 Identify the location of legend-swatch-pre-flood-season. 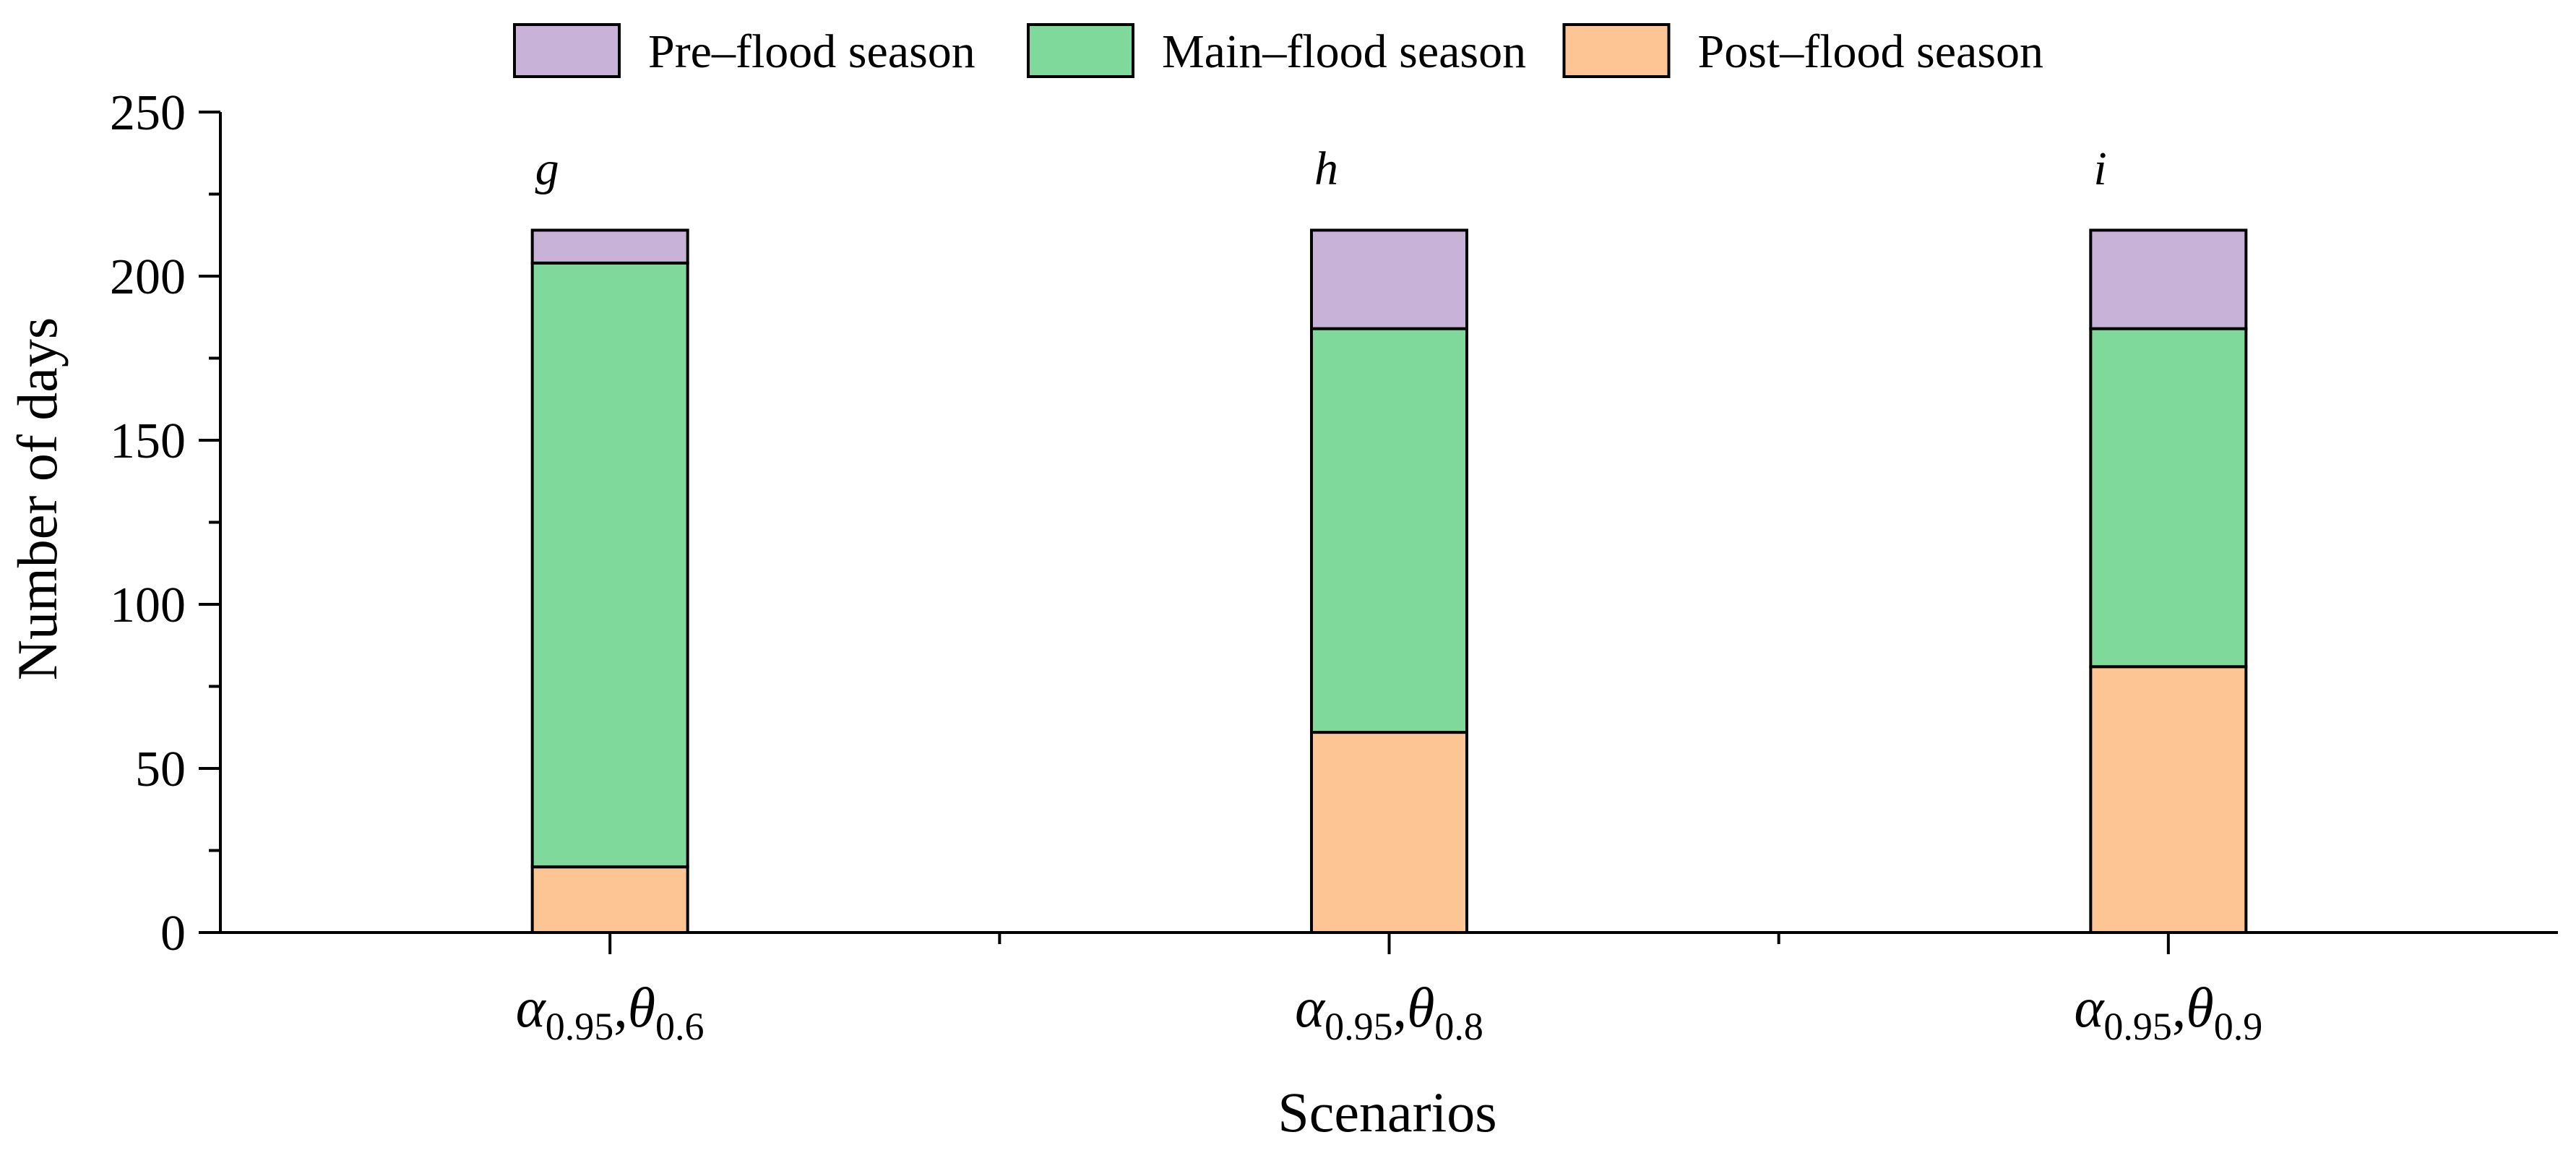
(567, 51).